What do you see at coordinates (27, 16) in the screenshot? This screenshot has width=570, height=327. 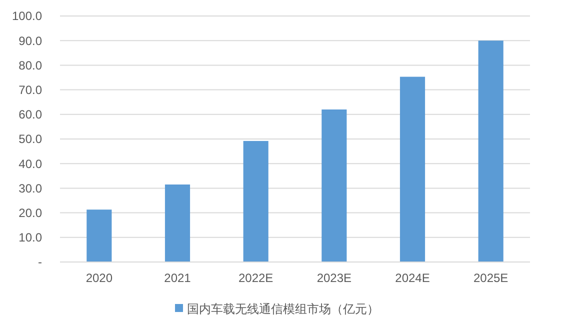 I see `y-tick-label: 100.0` at bounding box center [27, 16].